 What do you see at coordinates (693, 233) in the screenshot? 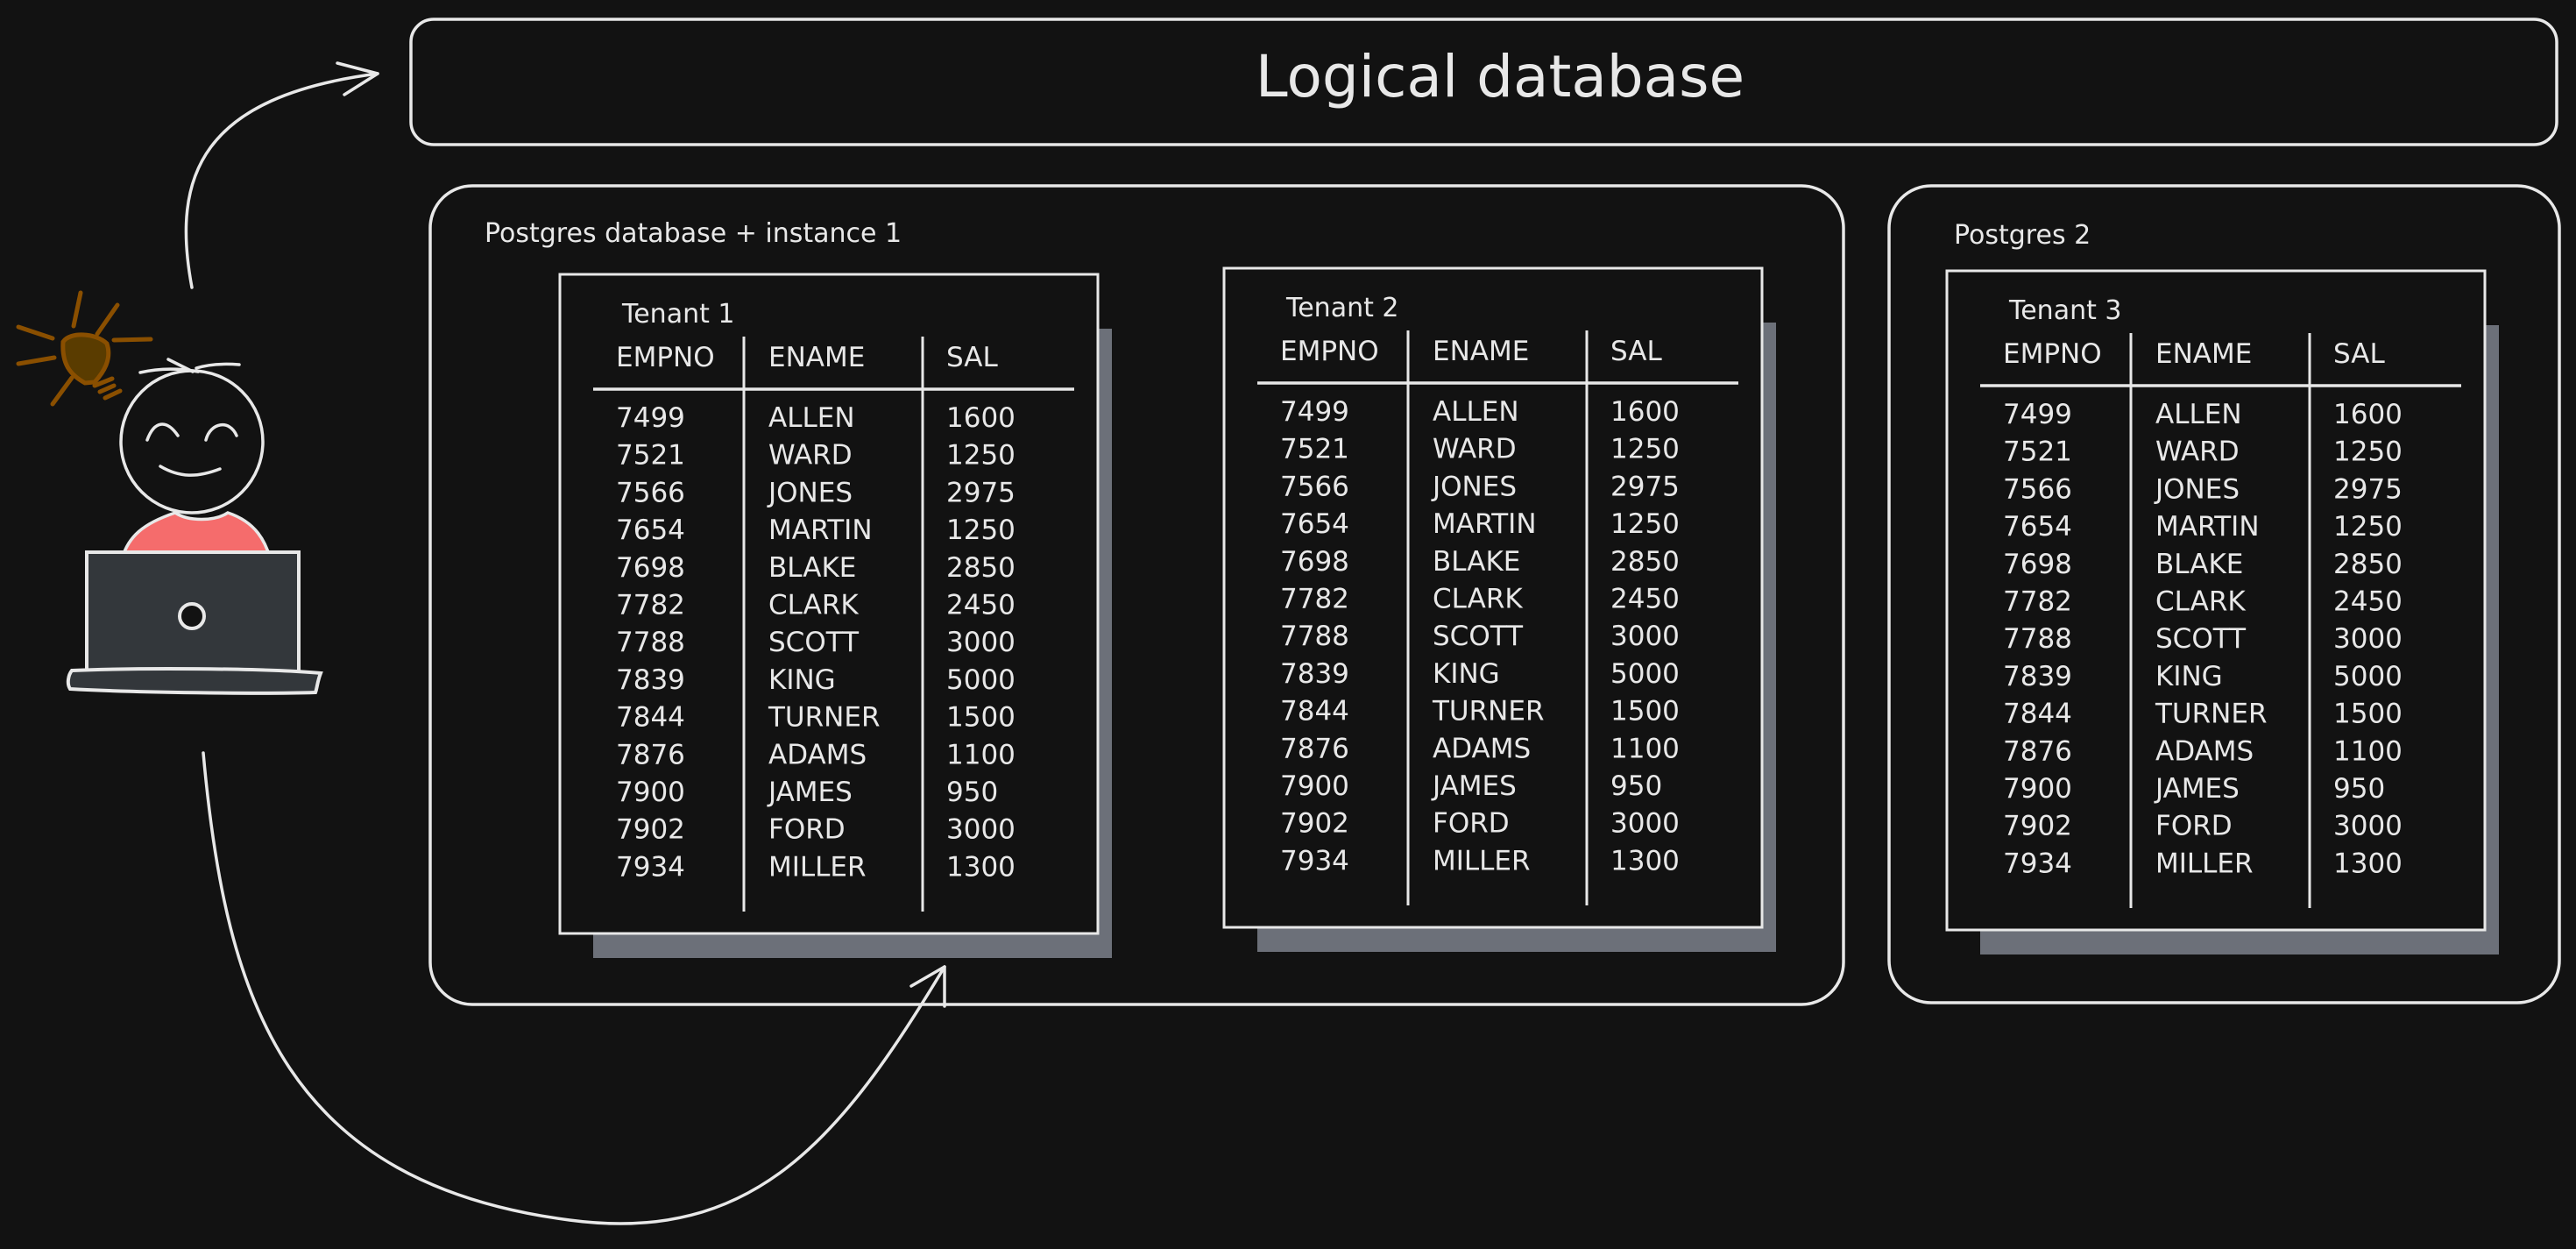
I see `instance-1-label: Postgres database + instance 1` at bounding box center [693, 233].